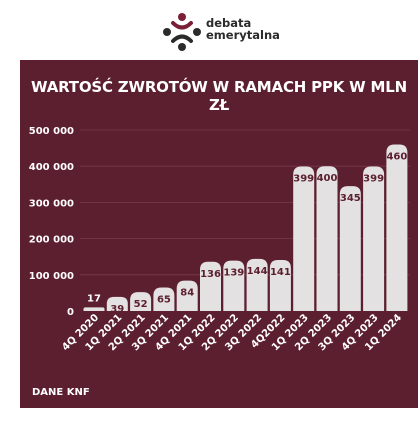 The width and height of the screenshot is (418, 422). I want to click on data-label: 345, so click(350, 198).